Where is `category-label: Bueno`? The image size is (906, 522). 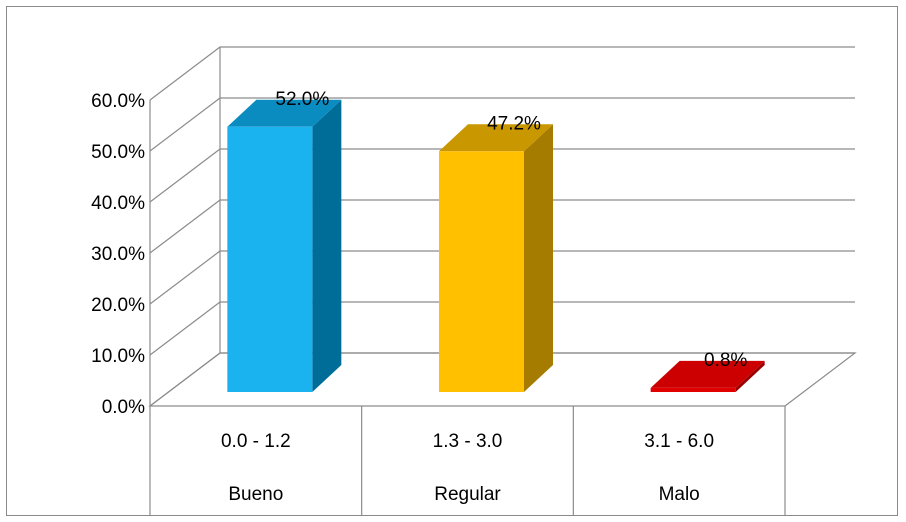 category-label: Bueno is located at coordinates (255, 494).